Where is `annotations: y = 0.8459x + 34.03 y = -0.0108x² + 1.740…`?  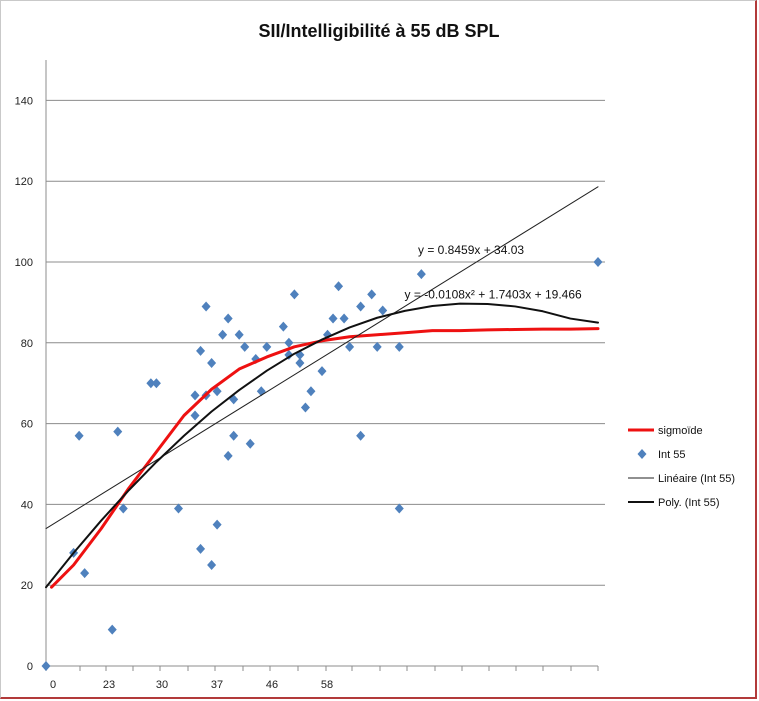
annotations: y = 0.8459x + 34.03 y = -0.0108x² + 1.740… is located at coordinates (493, 272).